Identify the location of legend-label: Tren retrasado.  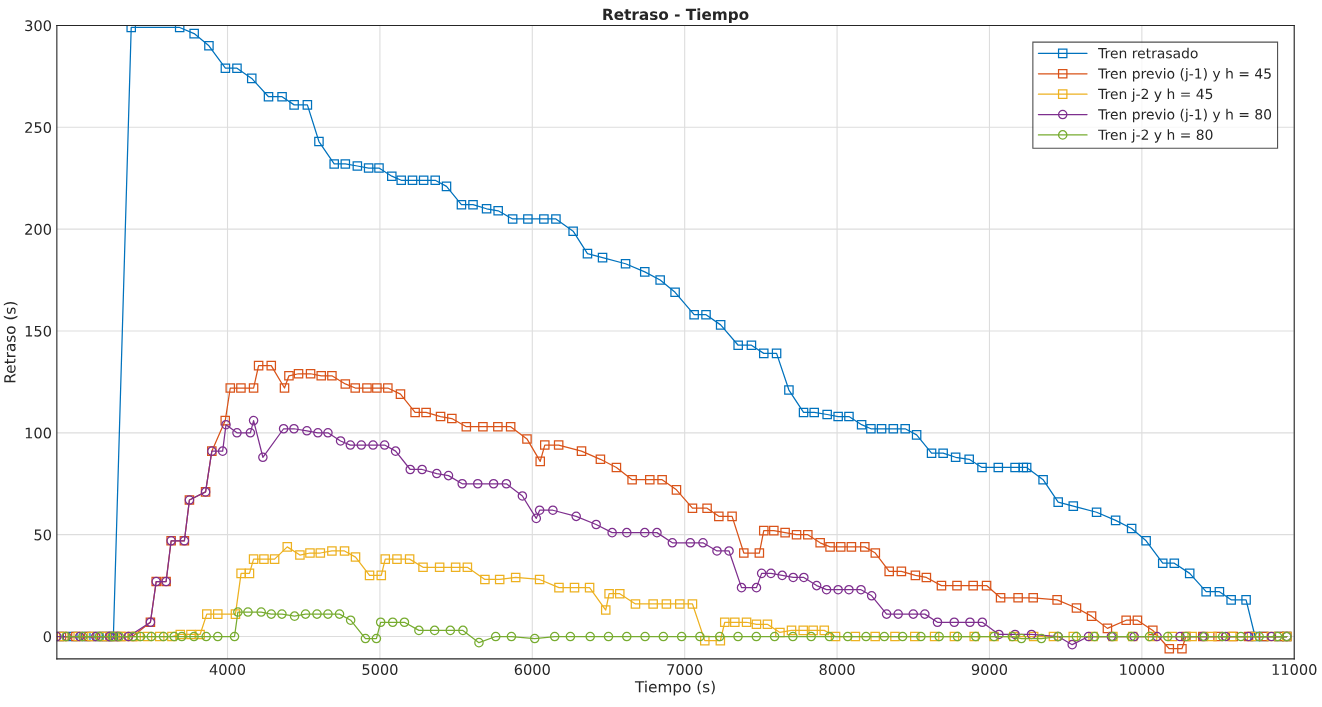
(1148, 53).